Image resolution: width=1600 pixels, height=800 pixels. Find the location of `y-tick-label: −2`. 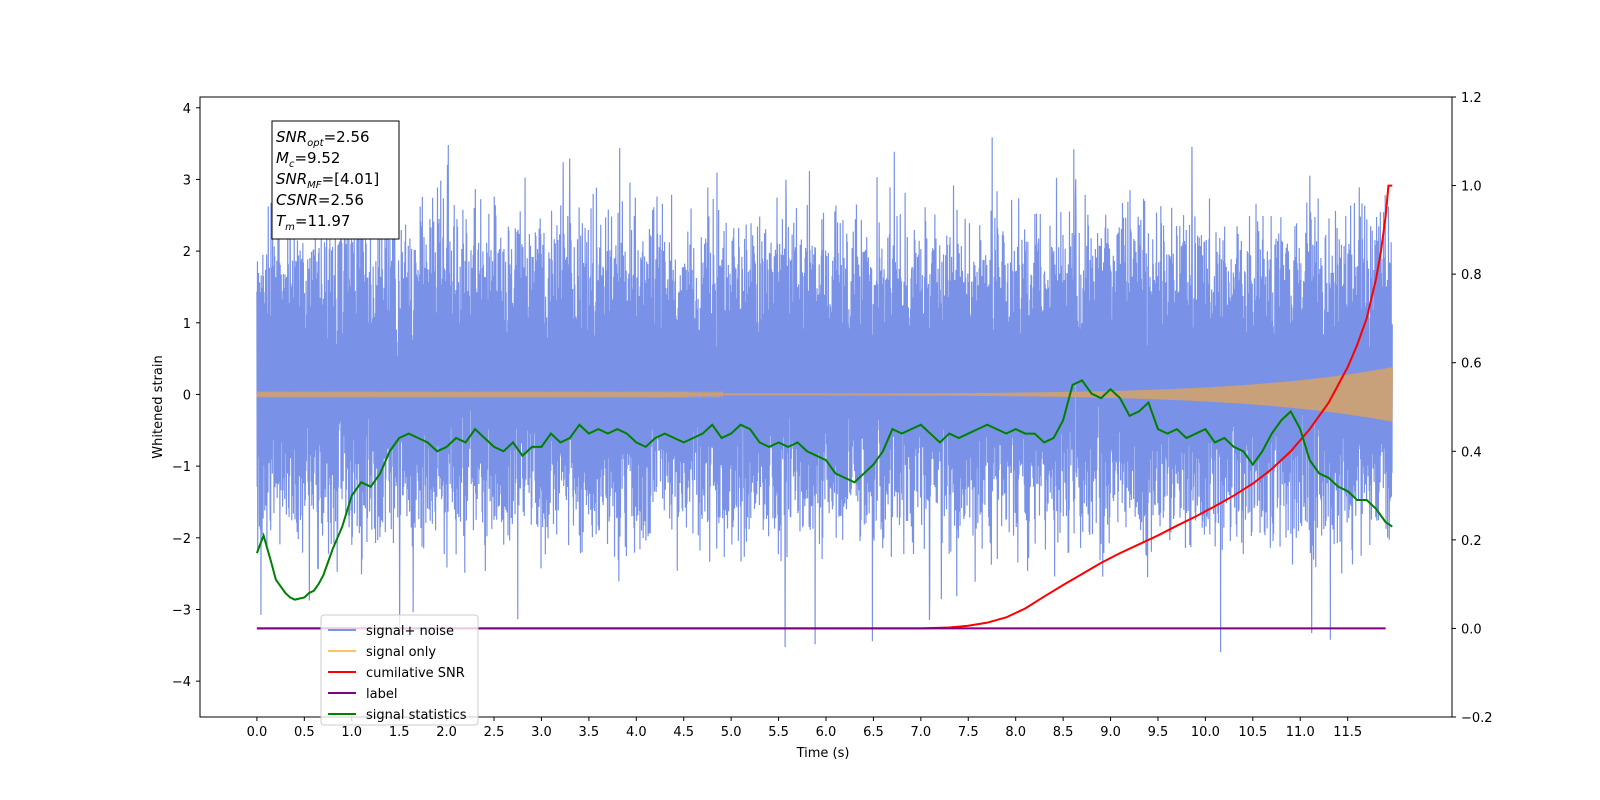

y-tick-label: −2 is located at coordinates (181, 539).